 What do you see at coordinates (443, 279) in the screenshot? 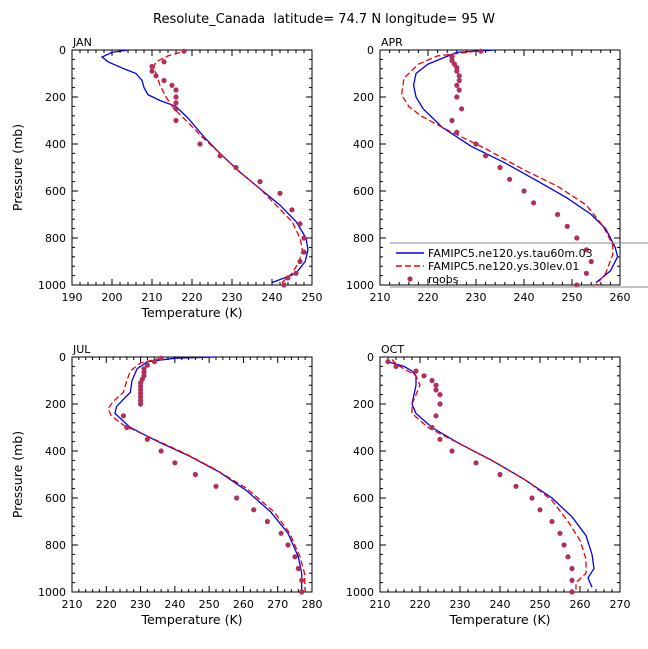
I see `legend-label: roobs` at bounding box center [443, 279].